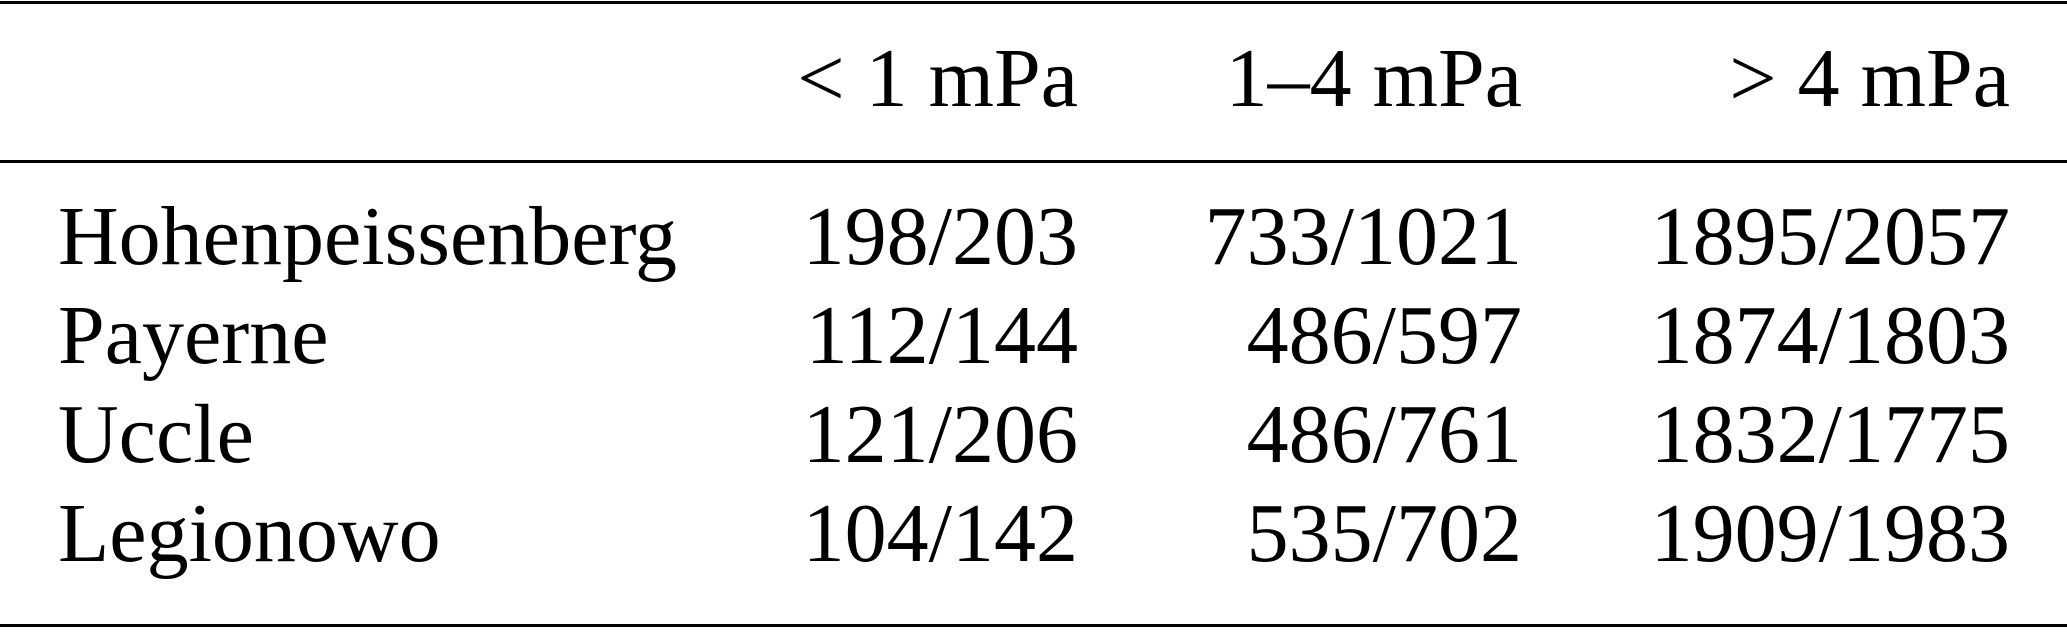 The width and height of the screenshot is (2067, 632). I want to click on table-cell: 104/142, so click(940, 533).